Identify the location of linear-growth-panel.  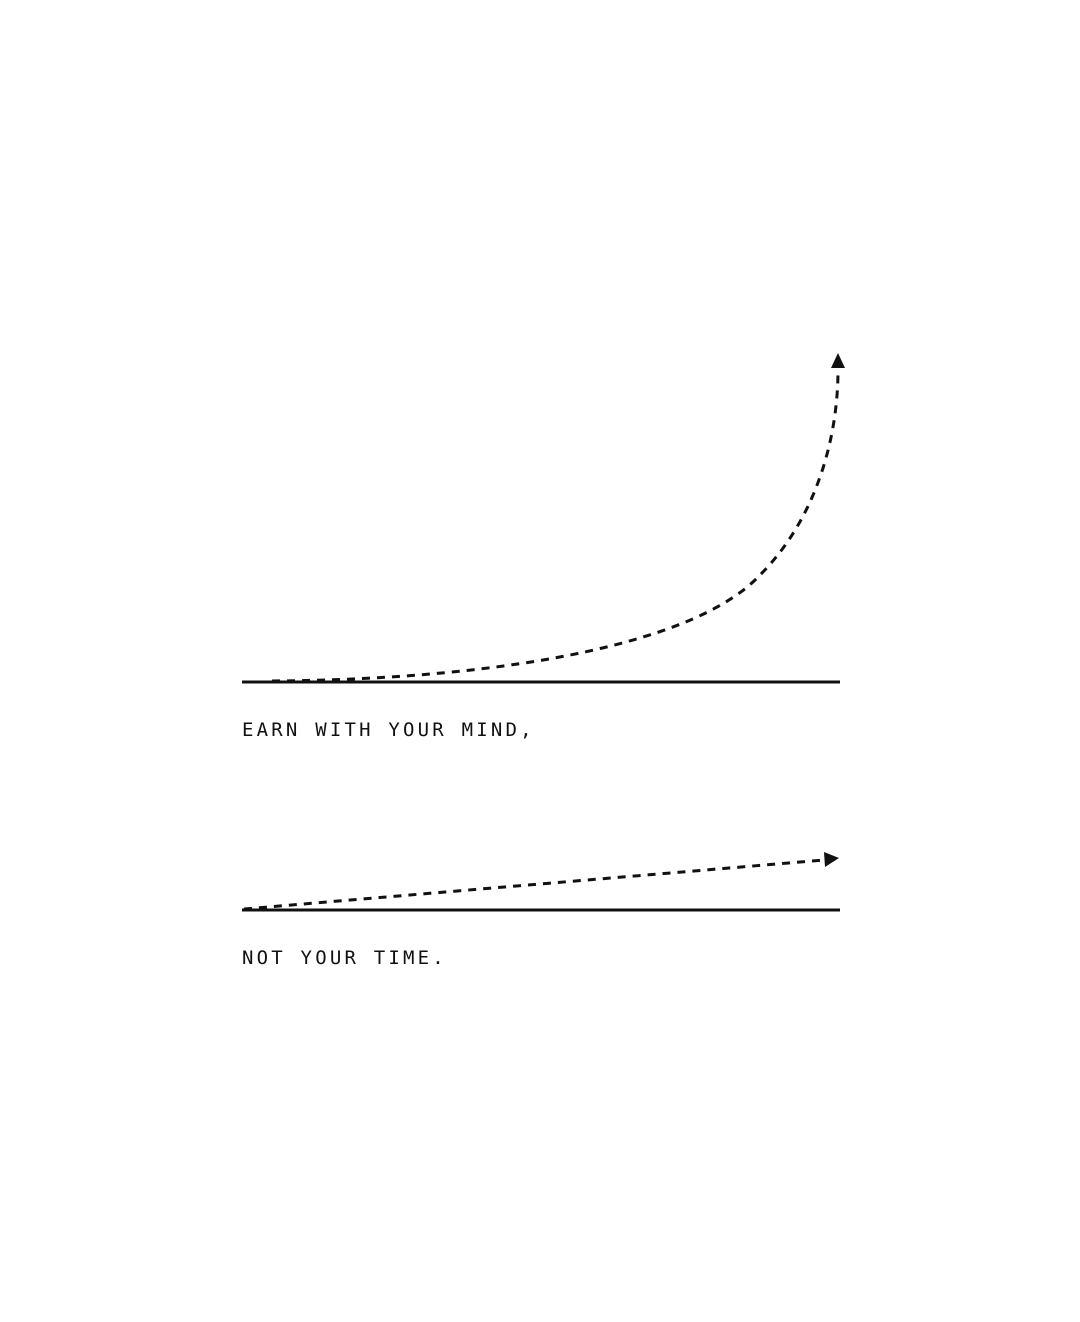
(541, 882).